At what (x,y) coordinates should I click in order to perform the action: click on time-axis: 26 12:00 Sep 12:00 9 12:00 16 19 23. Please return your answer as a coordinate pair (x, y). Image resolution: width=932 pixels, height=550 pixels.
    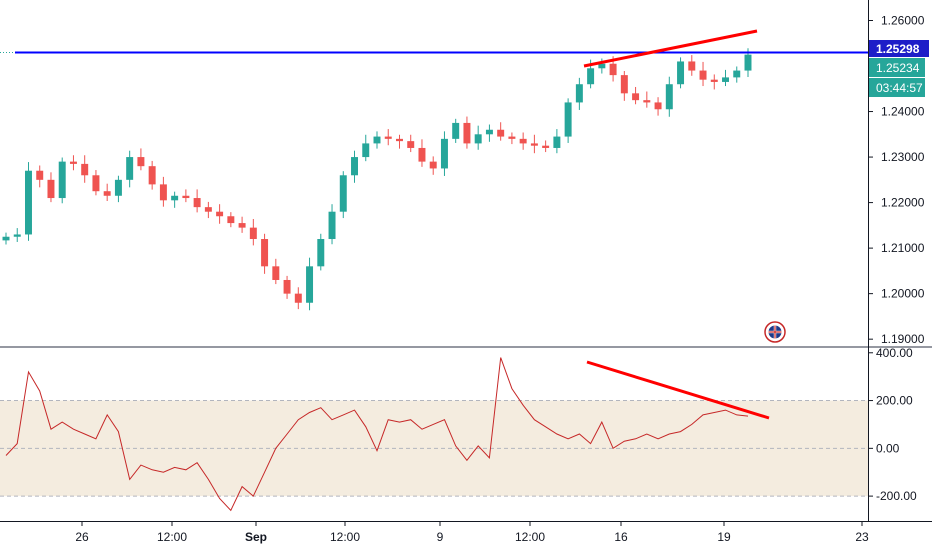
    Looking at the image, I should click on (472, 532).